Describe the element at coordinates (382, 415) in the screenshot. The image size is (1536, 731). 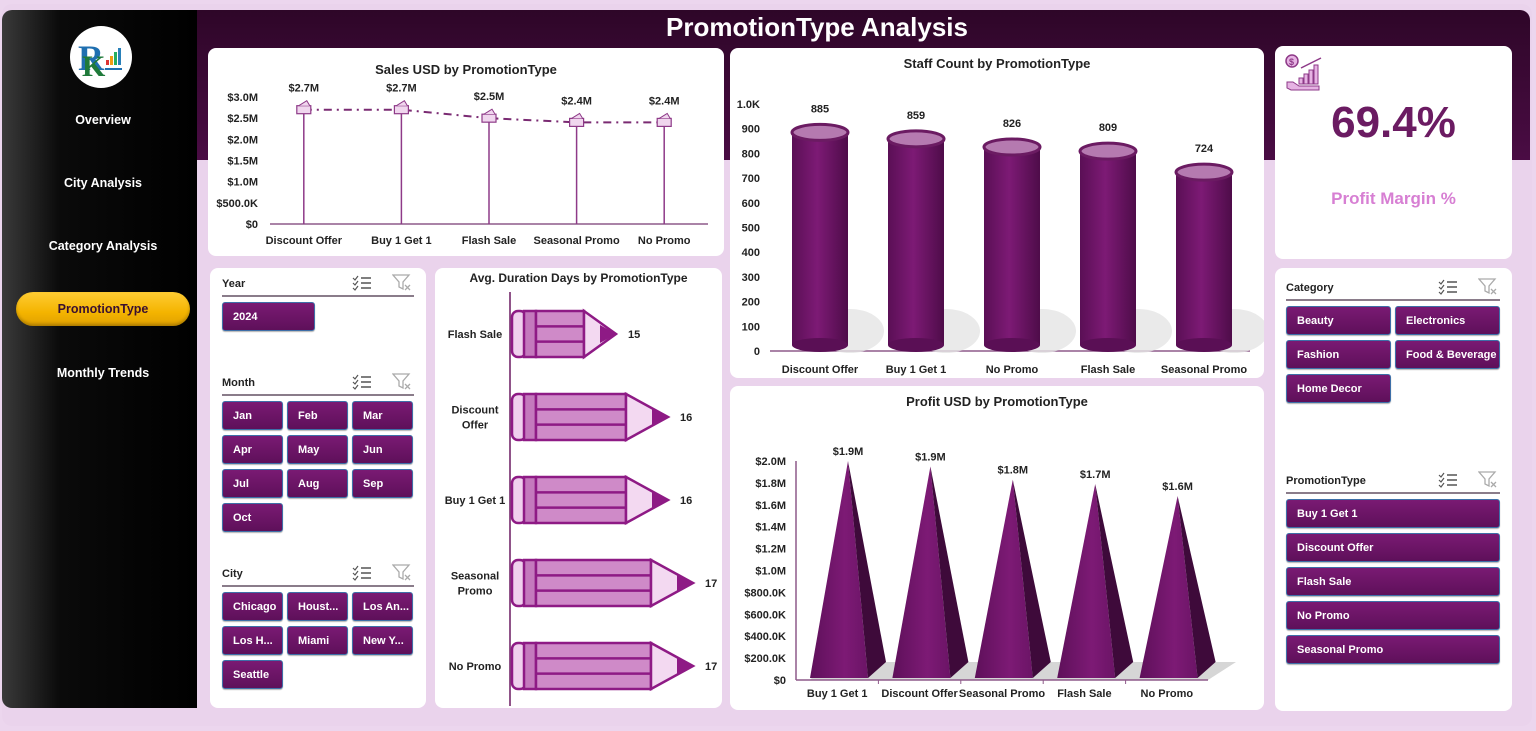
I see `slicer-option: Mar` at that location.